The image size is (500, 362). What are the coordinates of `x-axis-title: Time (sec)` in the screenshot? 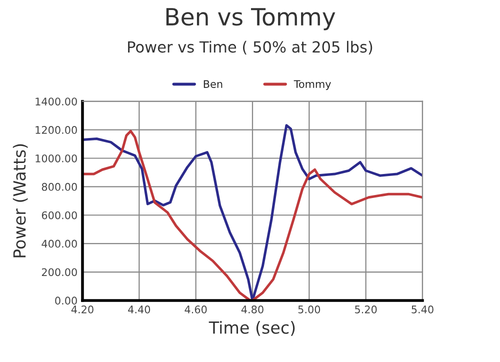 It's located at (251, 328).